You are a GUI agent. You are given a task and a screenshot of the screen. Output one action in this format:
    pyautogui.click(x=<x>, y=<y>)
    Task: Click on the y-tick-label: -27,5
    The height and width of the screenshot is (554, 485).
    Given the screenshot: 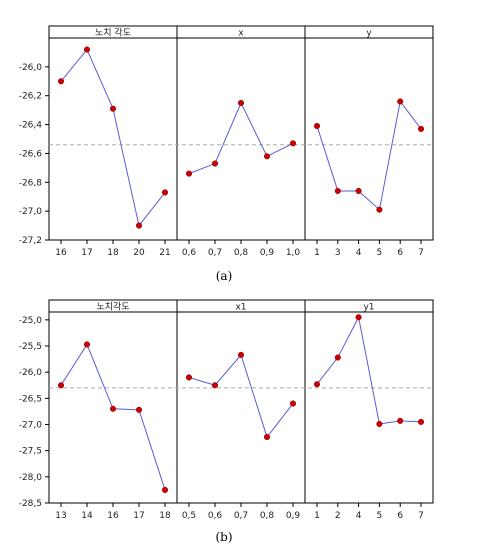 What is the action you would take?
    pyautogui.click(x=30, y=452)
    